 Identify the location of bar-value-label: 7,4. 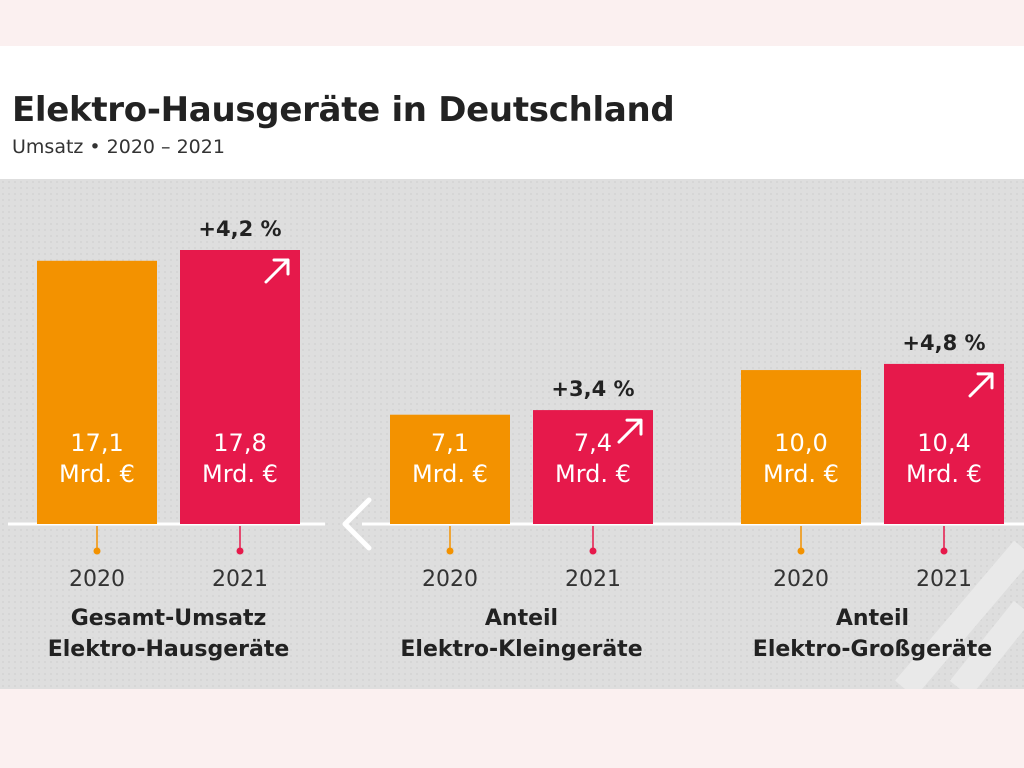
(593, 443).